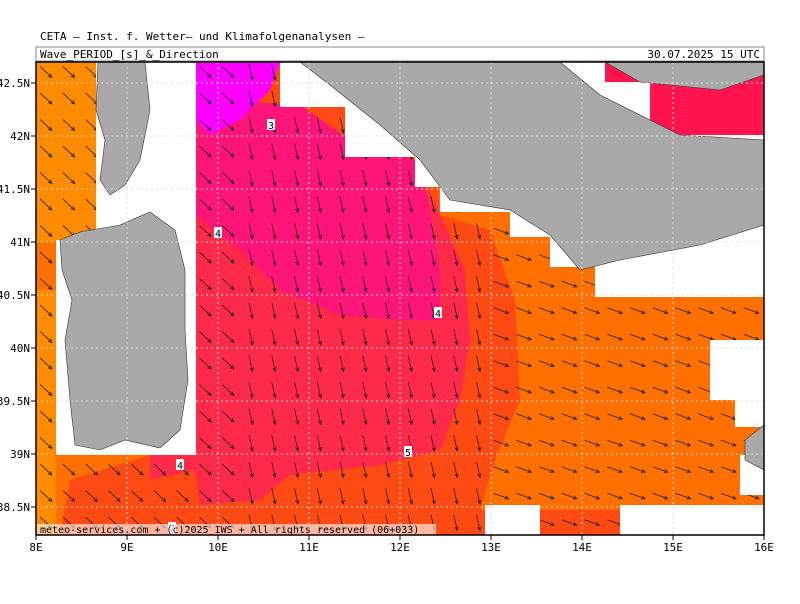  I want to click on contour-label: 3, so click(271, 126).